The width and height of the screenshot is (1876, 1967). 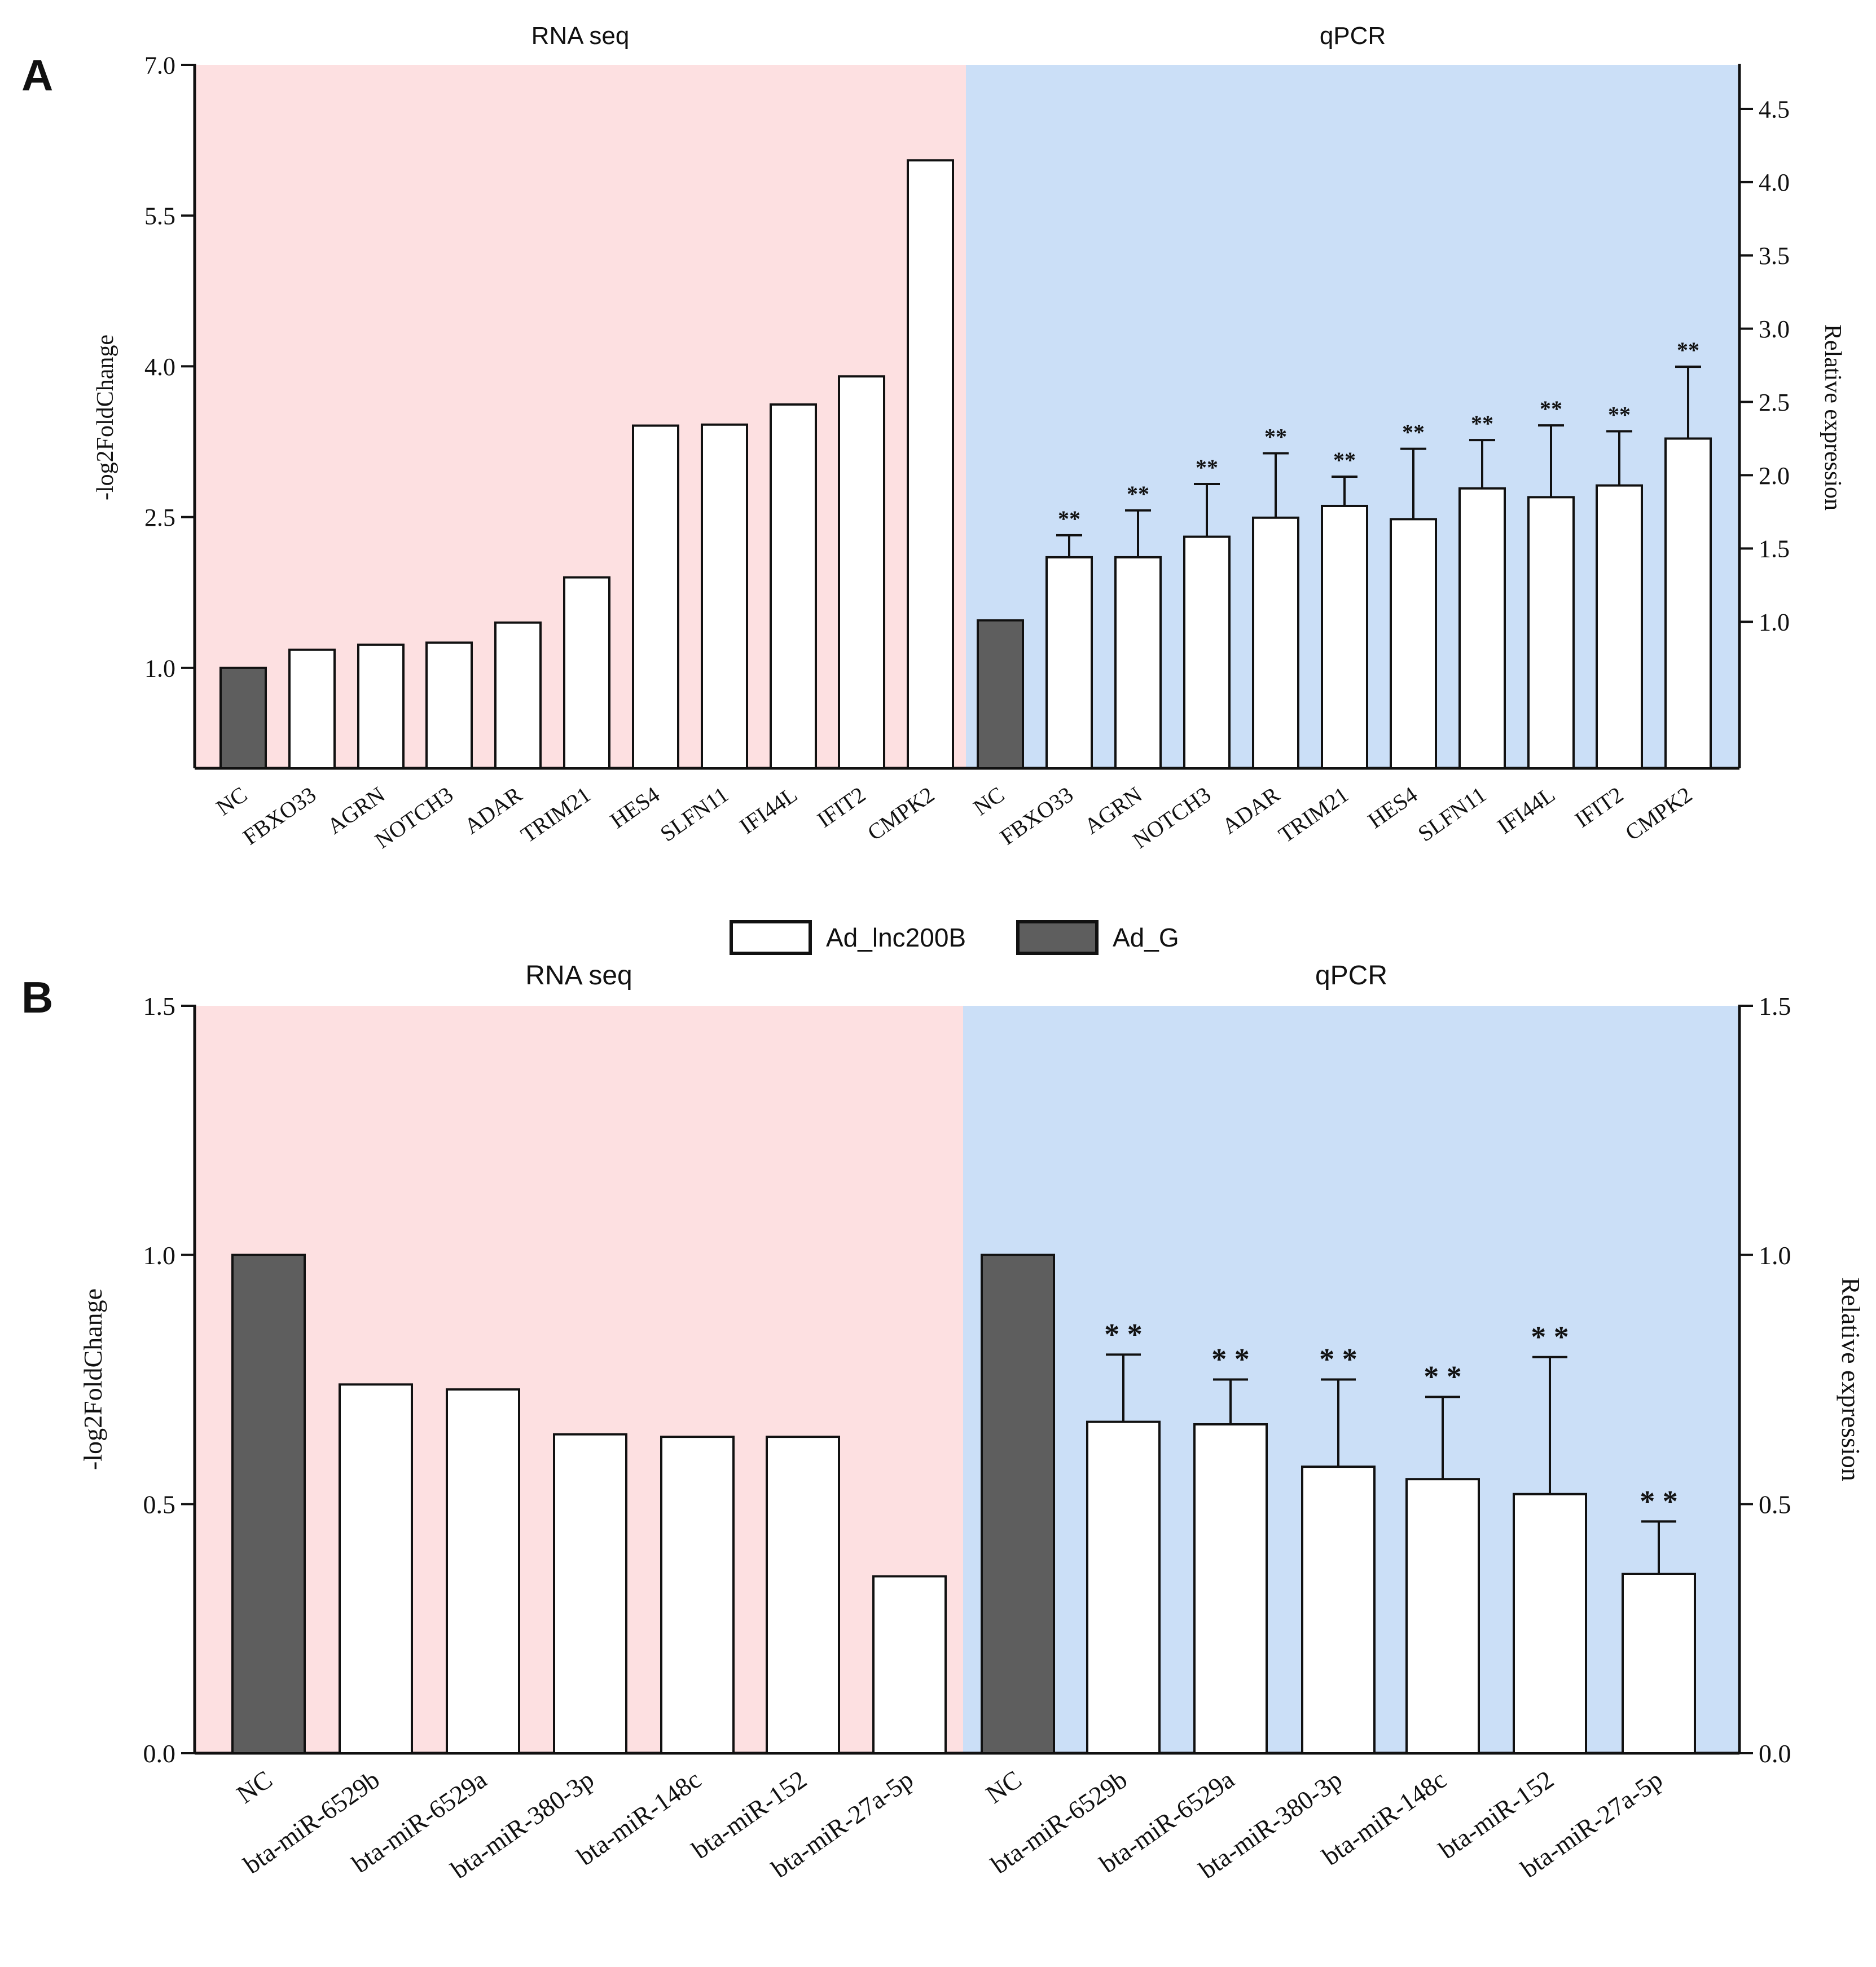 What do you see at coordinates (1775, 109) in the screenshot?
I see `right-tick-label: 4.5` at bounding box center [1775, 109].